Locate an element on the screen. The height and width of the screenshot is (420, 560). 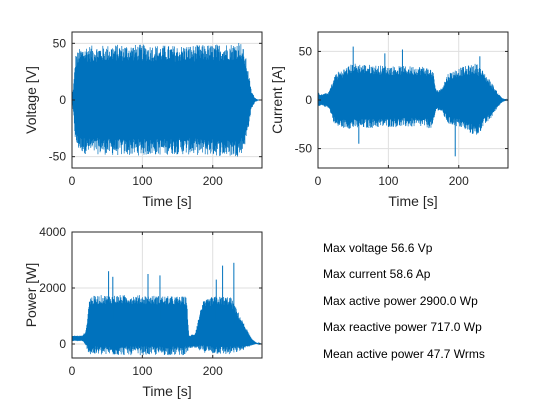
power-signal-line is located at coordinates (167, 325).